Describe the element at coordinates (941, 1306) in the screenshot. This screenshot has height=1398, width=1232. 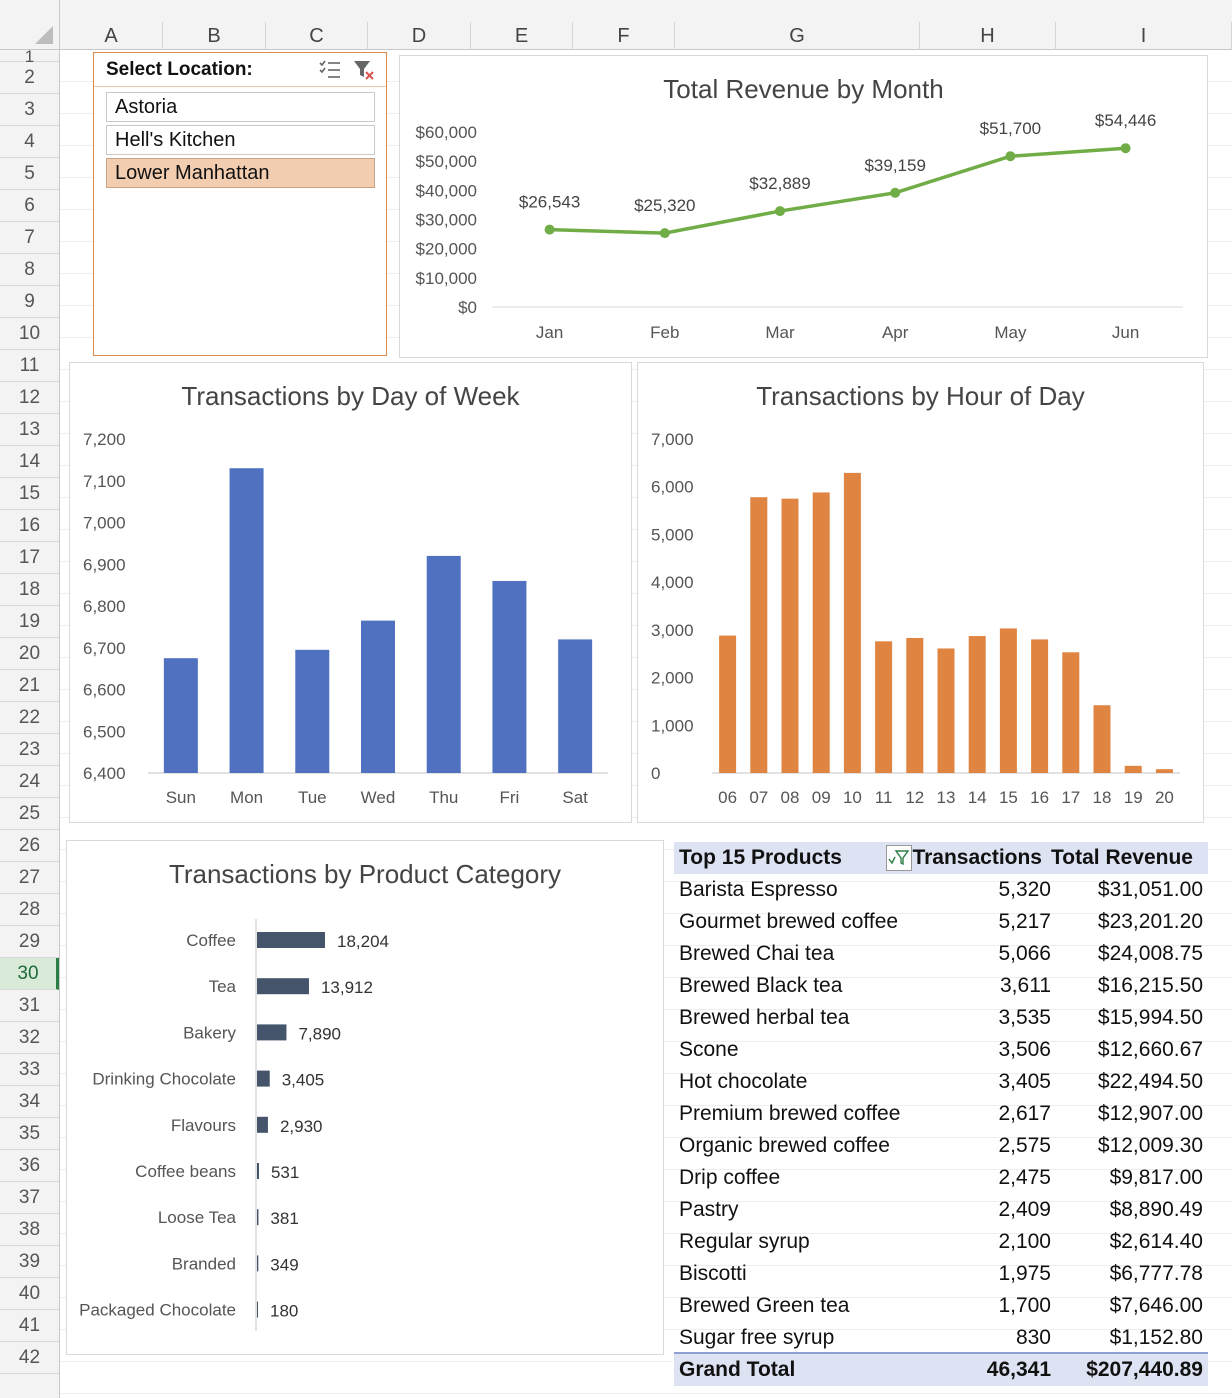
I see `table-row: Brewed Green tea 1,700 $7,646.00` at that location.